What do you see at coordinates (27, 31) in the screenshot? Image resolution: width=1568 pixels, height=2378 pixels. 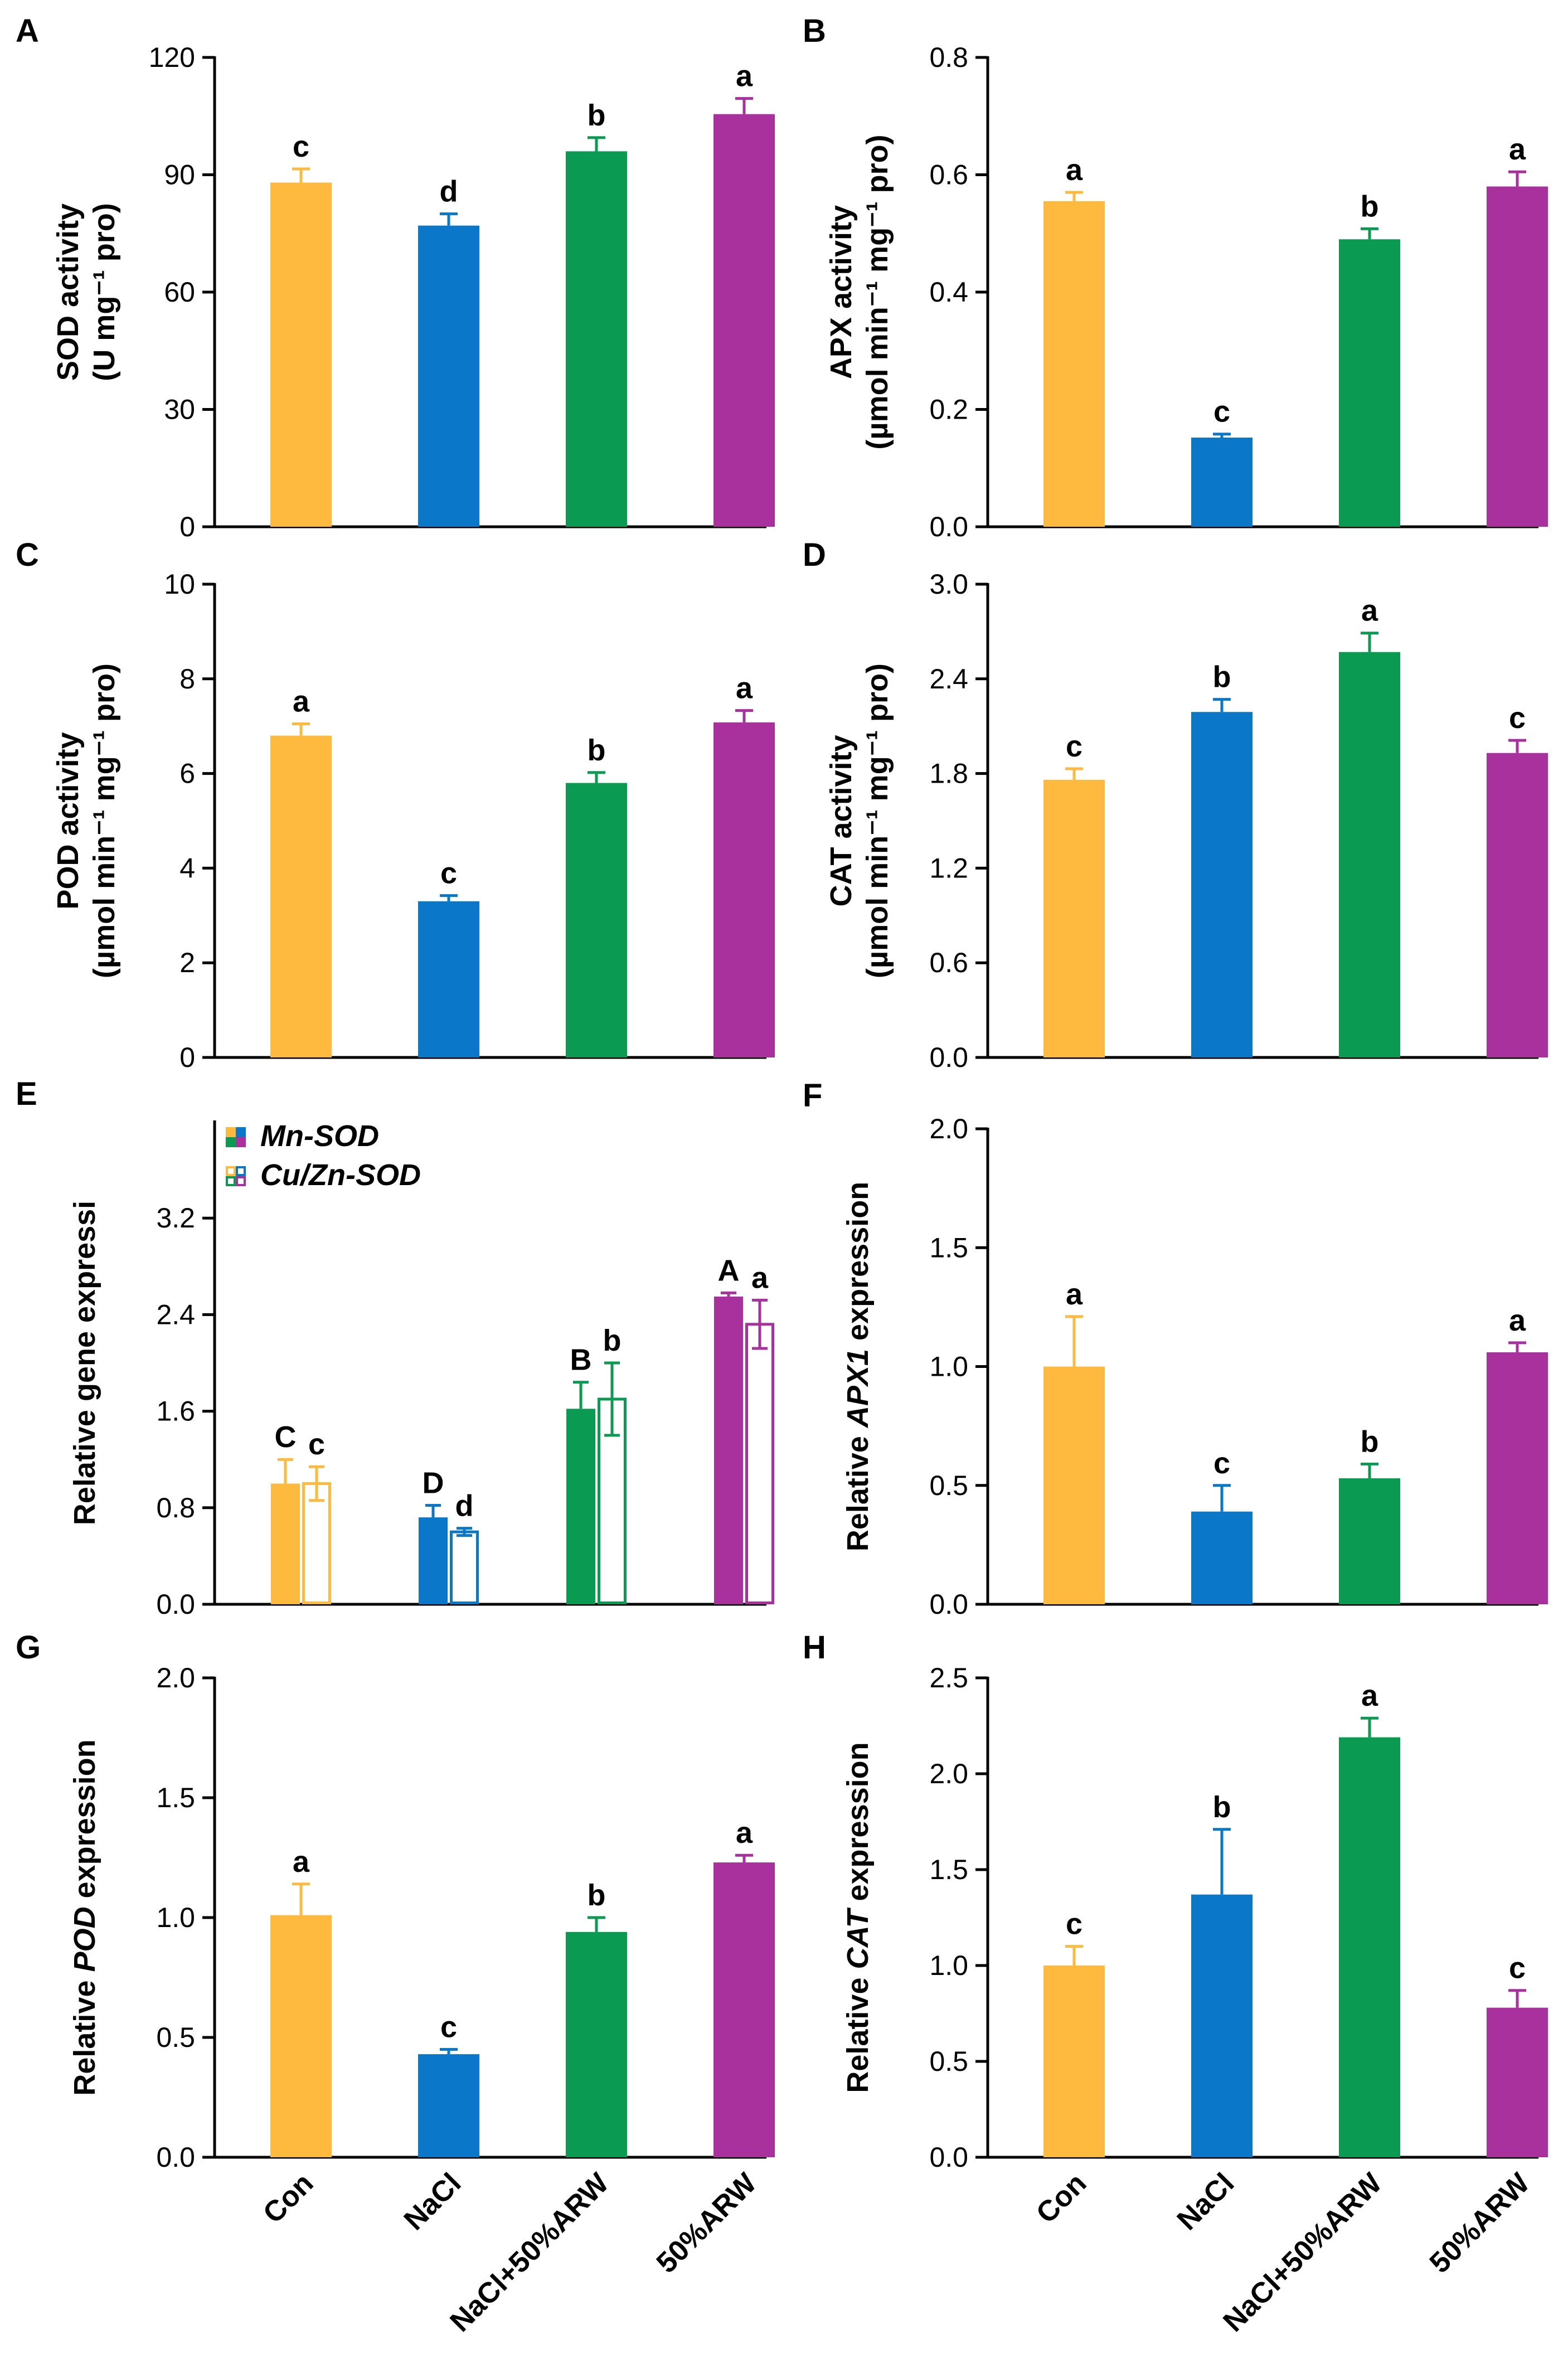 I see `panel-letter: A` at bounding box center [27, 31].